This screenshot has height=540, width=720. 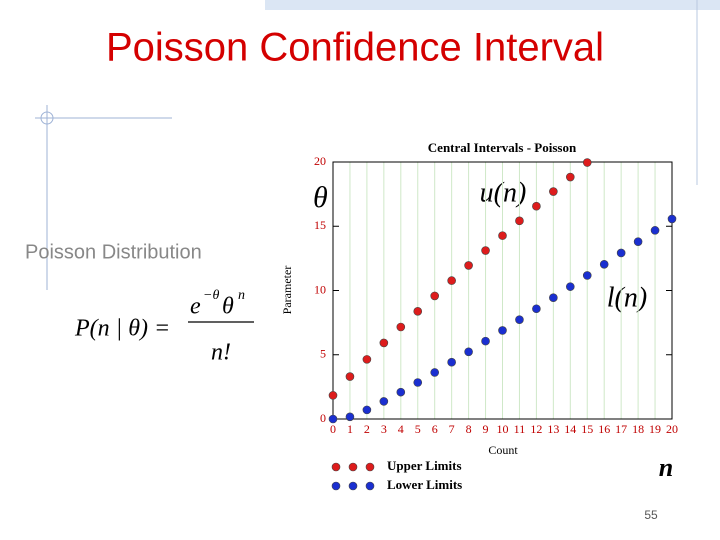 I want to click on chart-title: Central Intervals - Poisson, so click(x=502, y=147).